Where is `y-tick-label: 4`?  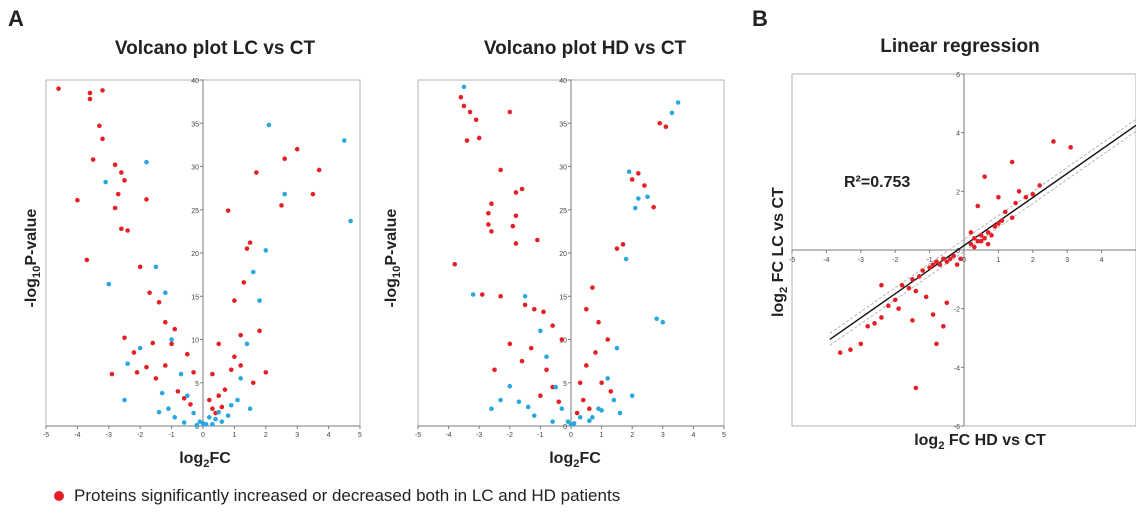
y-tick-label: 4 is located at coordinates (958, 134).